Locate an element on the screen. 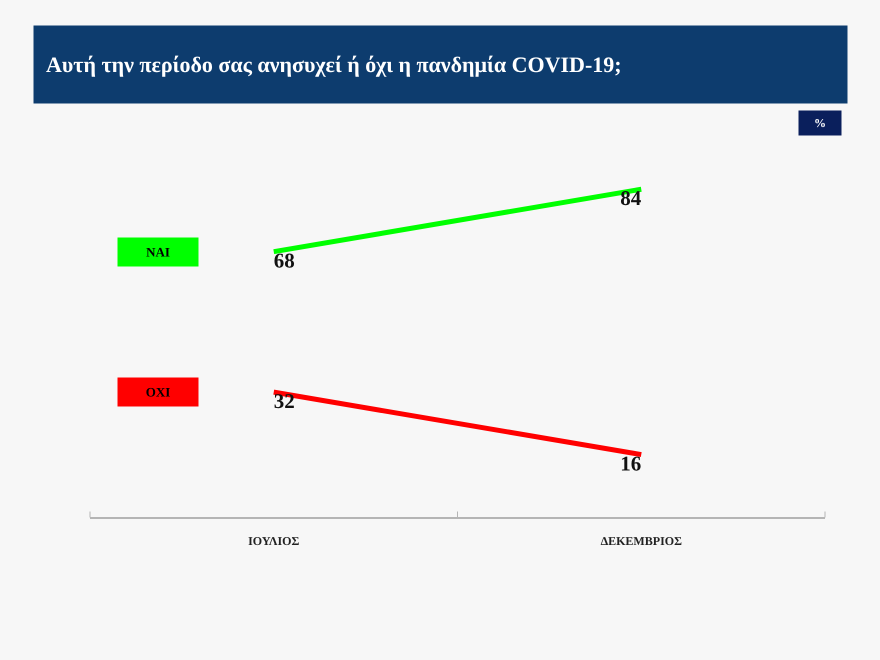  text: ΟΧΙ is located at coordinates (158, 392).